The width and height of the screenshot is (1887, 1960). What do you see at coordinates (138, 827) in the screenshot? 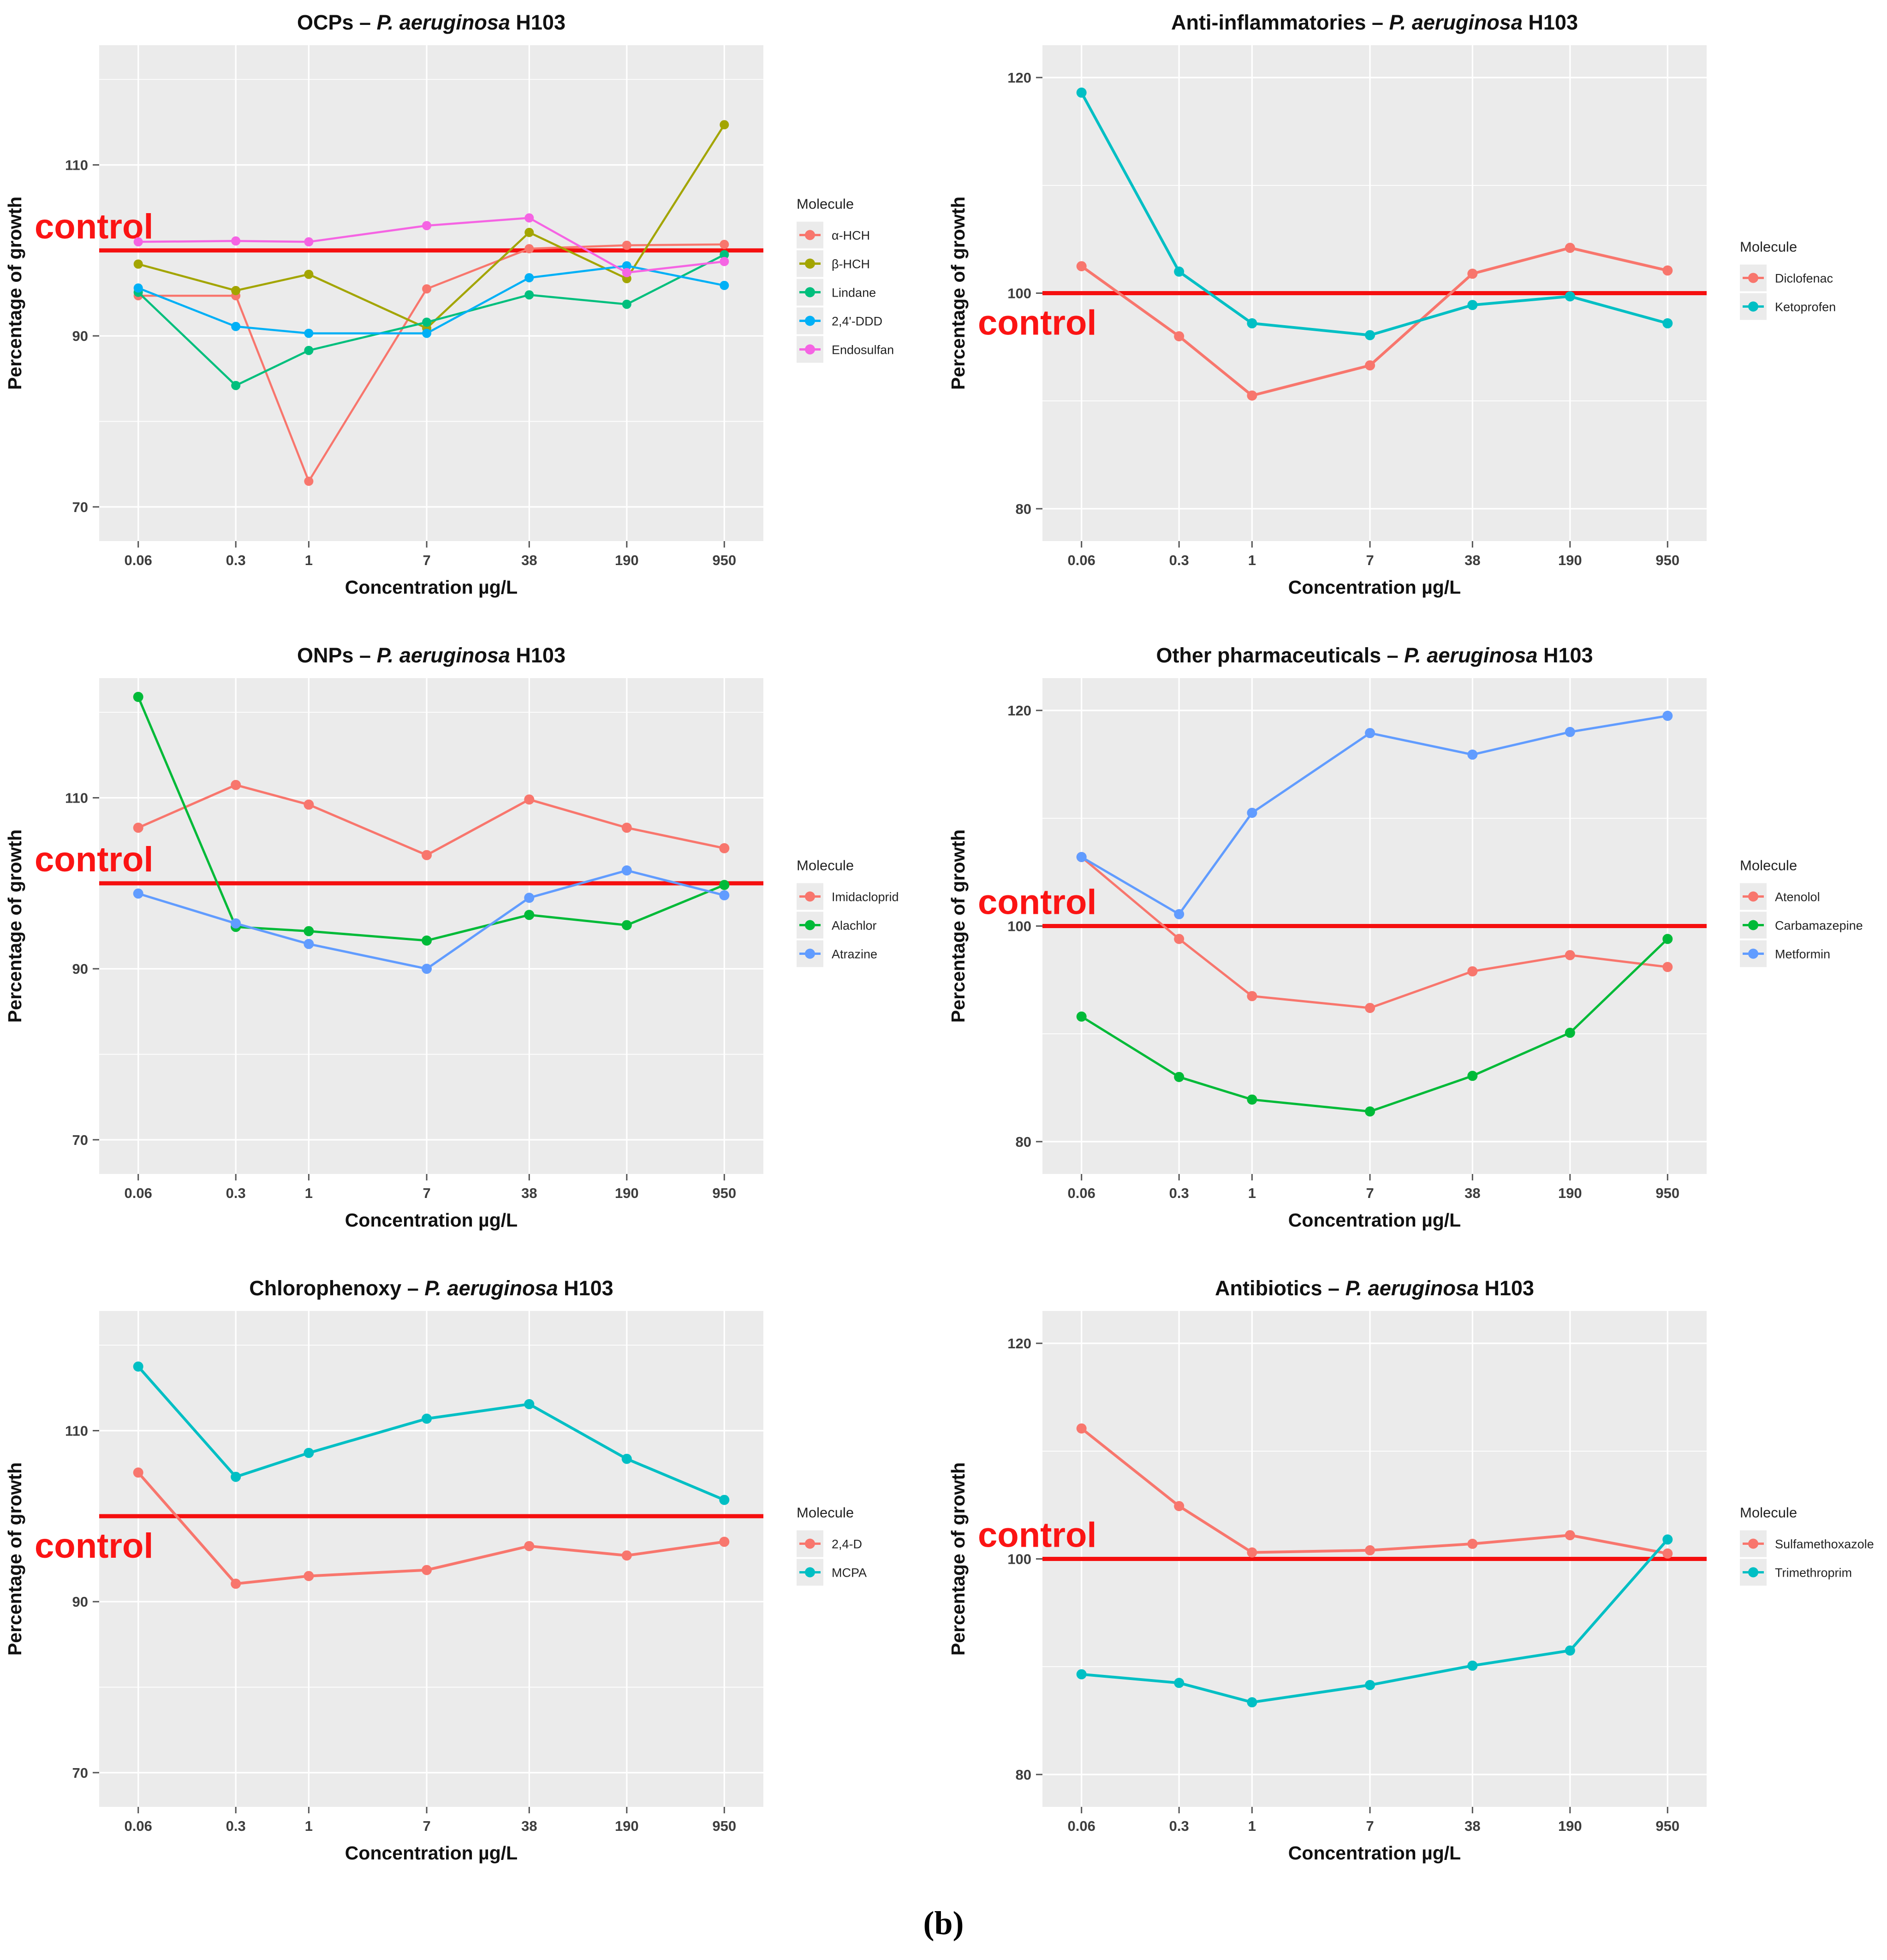
I see `data-point-Imidacloprid-0.06` at bounding box center [138, 827].